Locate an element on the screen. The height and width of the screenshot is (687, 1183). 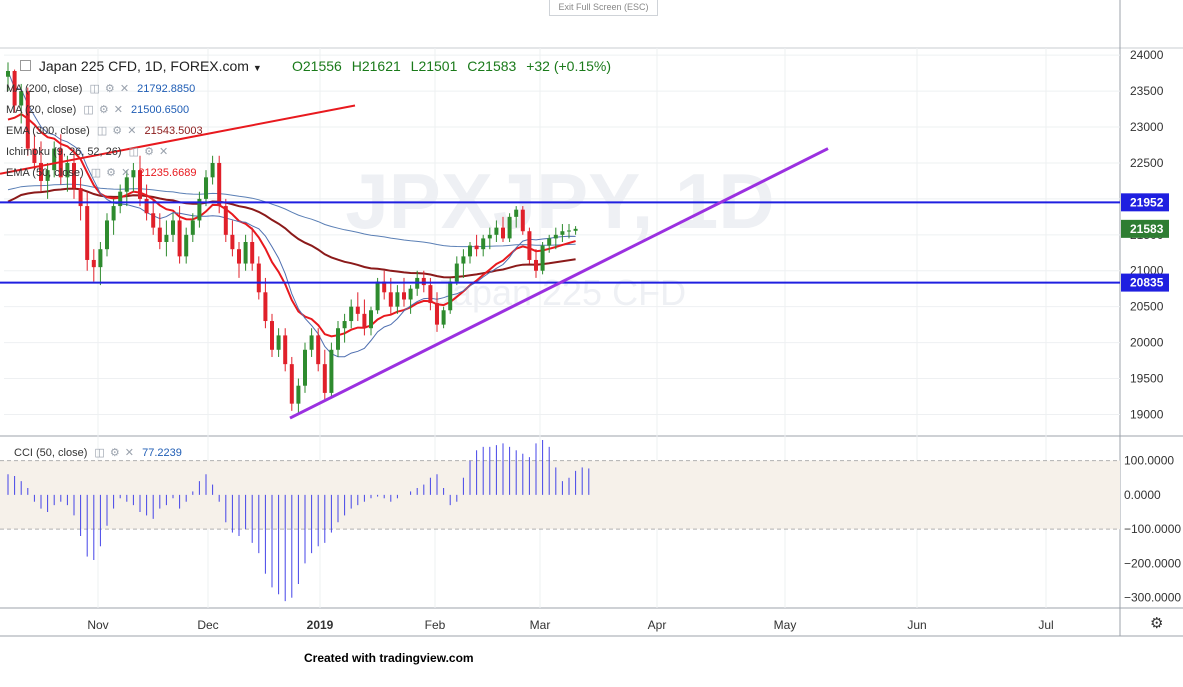
watermark-subtext: Japan 225 CFD is located at coordinates (560, 292).